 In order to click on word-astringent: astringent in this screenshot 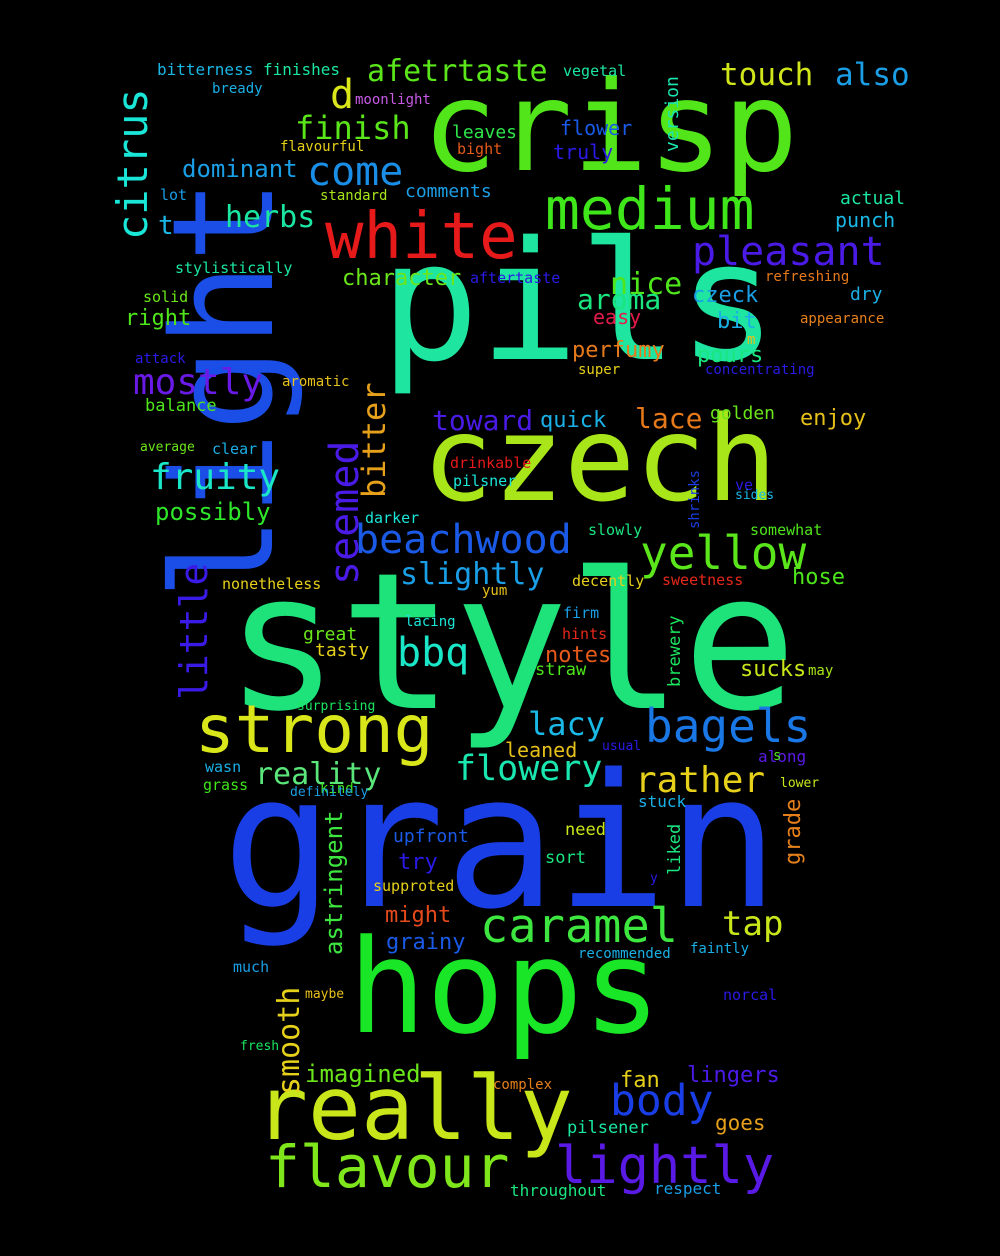, I will do `click(334, 883)`.